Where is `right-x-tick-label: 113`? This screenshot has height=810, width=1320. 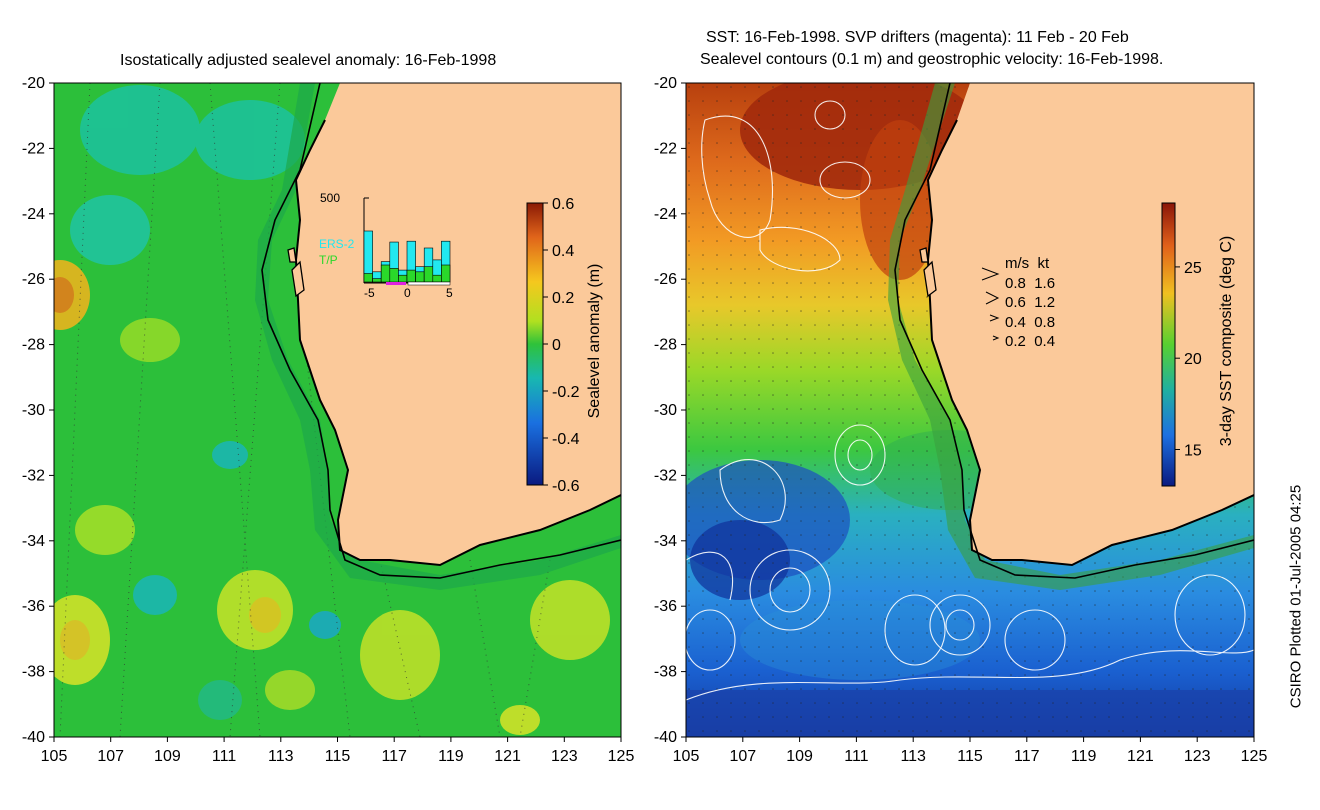 right-x-tick-label: 113 is located at coordinates (913, 756).